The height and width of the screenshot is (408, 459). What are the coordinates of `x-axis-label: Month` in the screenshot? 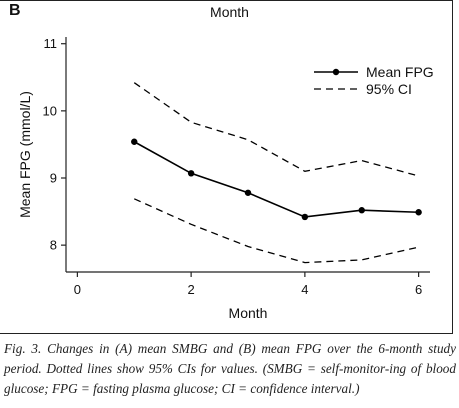 It's located at (248, 313).